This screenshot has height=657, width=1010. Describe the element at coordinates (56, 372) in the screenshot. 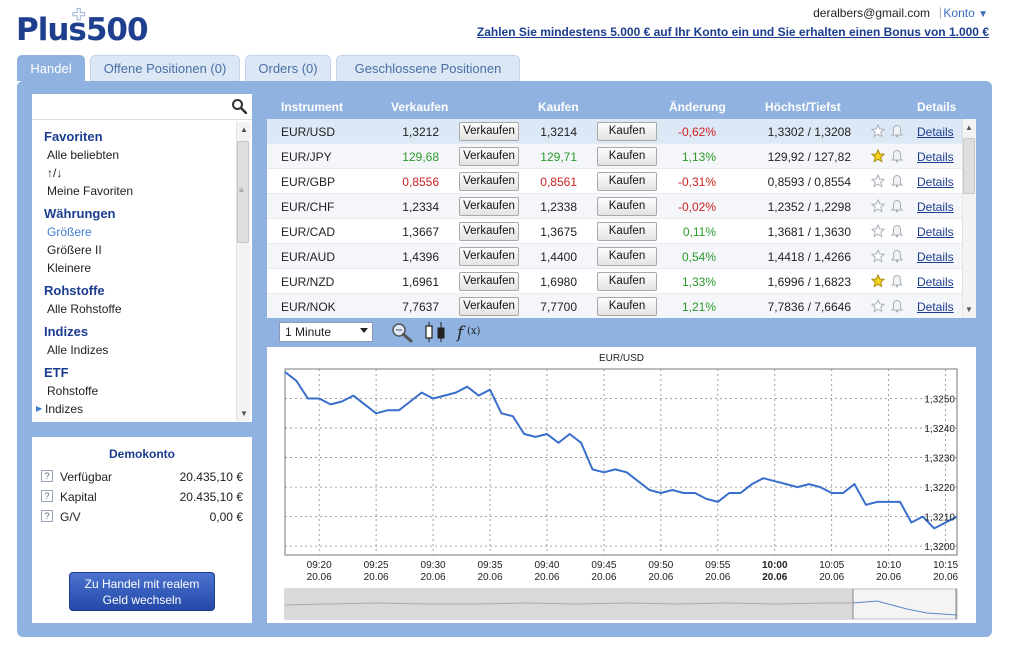

I see `nav-heading-etf: ETF` at that location.